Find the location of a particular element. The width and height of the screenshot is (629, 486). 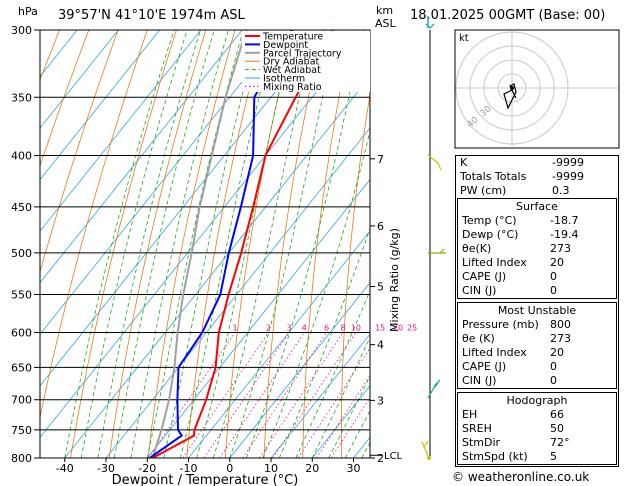

x-tick-label: -10 is located at coordinates (189, 468).